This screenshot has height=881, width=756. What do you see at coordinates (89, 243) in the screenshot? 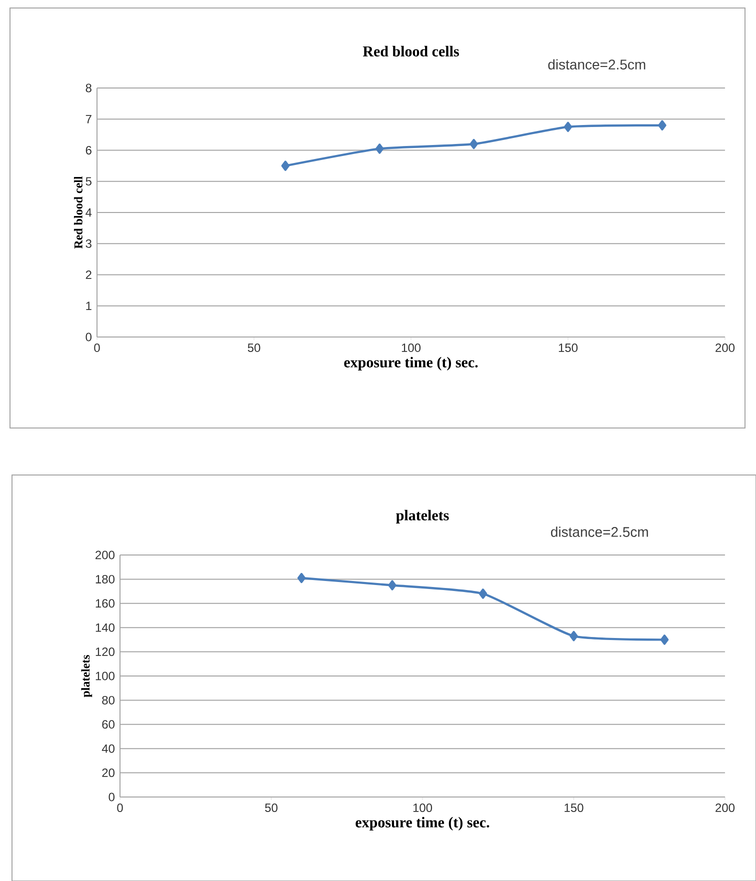
I see `y-tick-label: 3` at bounding box center [89, 243].